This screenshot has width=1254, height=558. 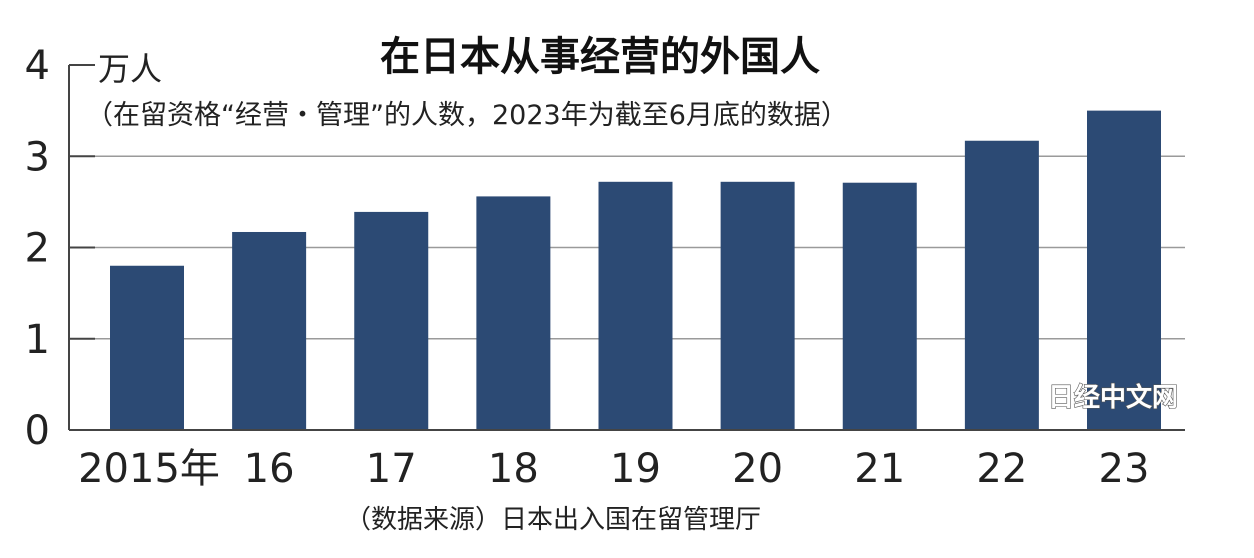 I want to click on chart-title: 在日本从事经营的外国人, so click(x=600, y=57).